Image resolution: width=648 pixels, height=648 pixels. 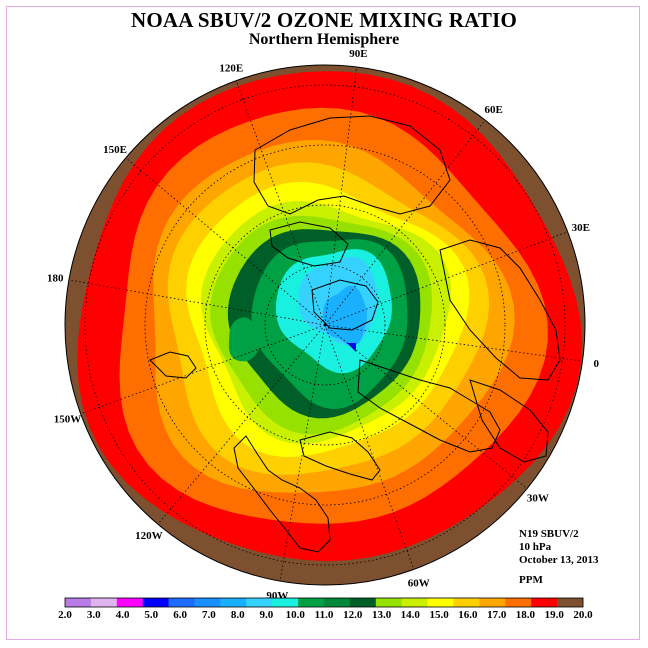 What do you see at coordinates (55, 278) in the screenshot?
I see `longitude-label-10: 180` at bounding box center [55, 278].